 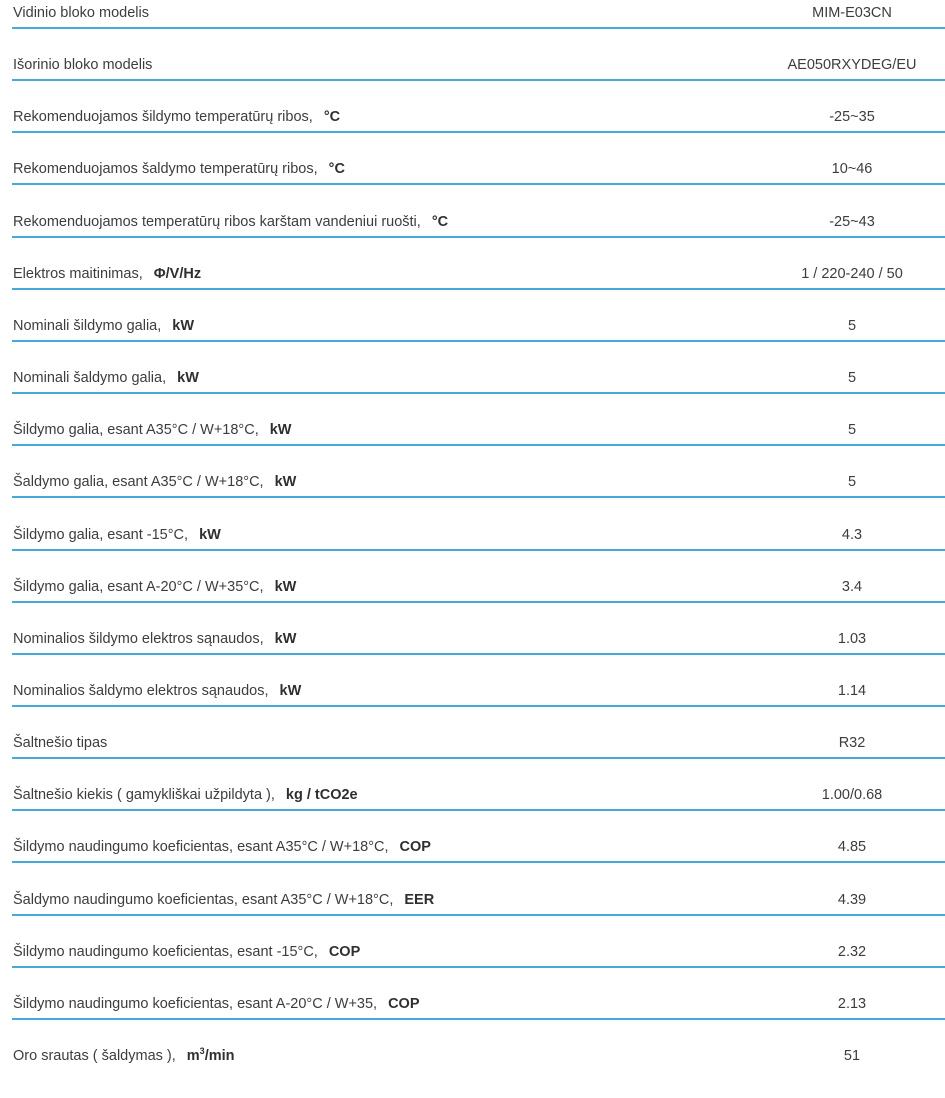 I want to click on spec-label-text: Nominalios šildymo elektros sąnaudos,, so click(x=138, y=638).